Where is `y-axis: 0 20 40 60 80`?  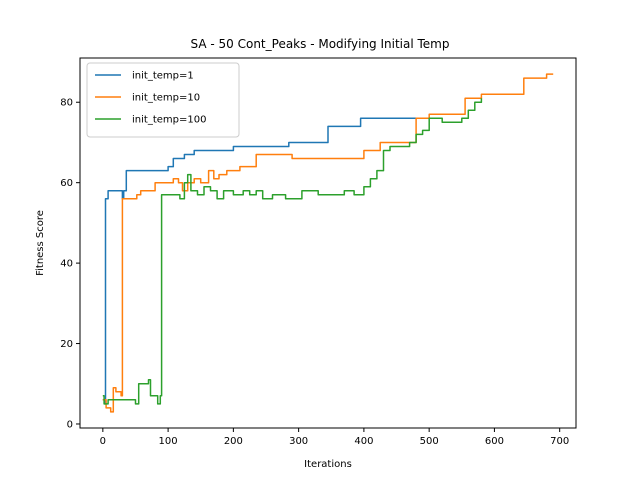 y-axis: 0 20 40 60 80 is located at coordinates (70, 264).